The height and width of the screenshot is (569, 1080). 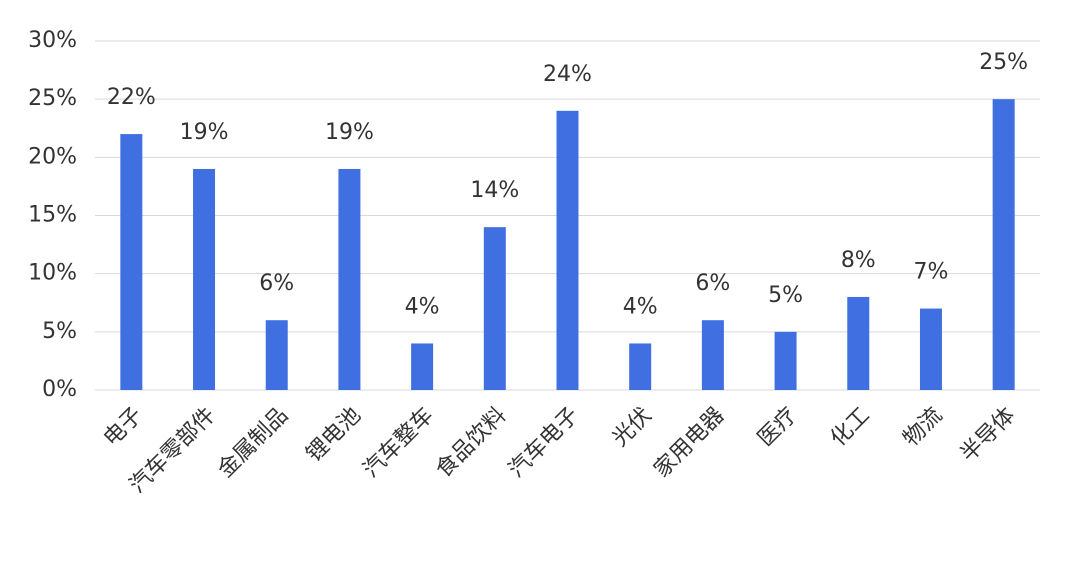 What do you see at coordinates (471, 443) in the screenshot?
I see `x-tick-label: 食品饮料` at bounding box center [471, 443].